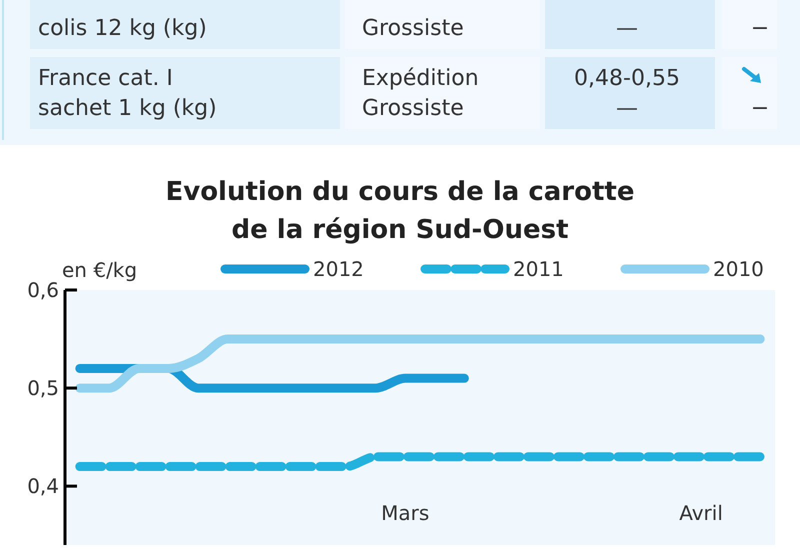 The height and width of the screenshot is (550, 800). I want to click on x-tick-label: Avril, so click(701, 513).